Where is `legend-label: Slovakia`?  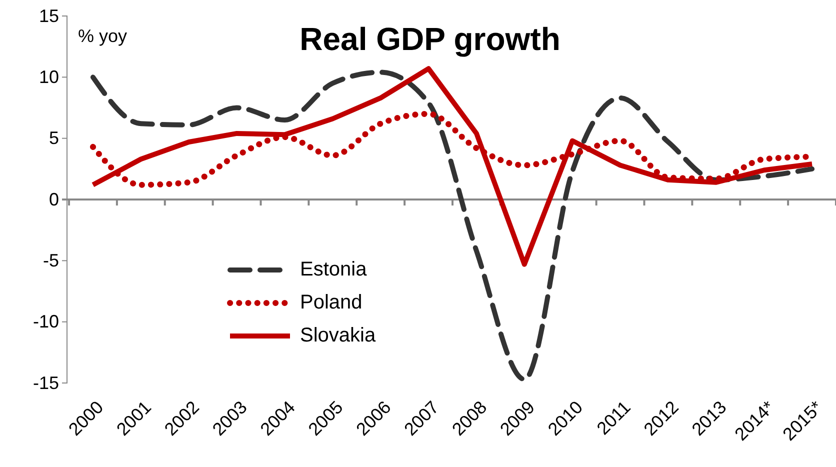 legend-label: Slovakia is located at coordinates (338, 335).